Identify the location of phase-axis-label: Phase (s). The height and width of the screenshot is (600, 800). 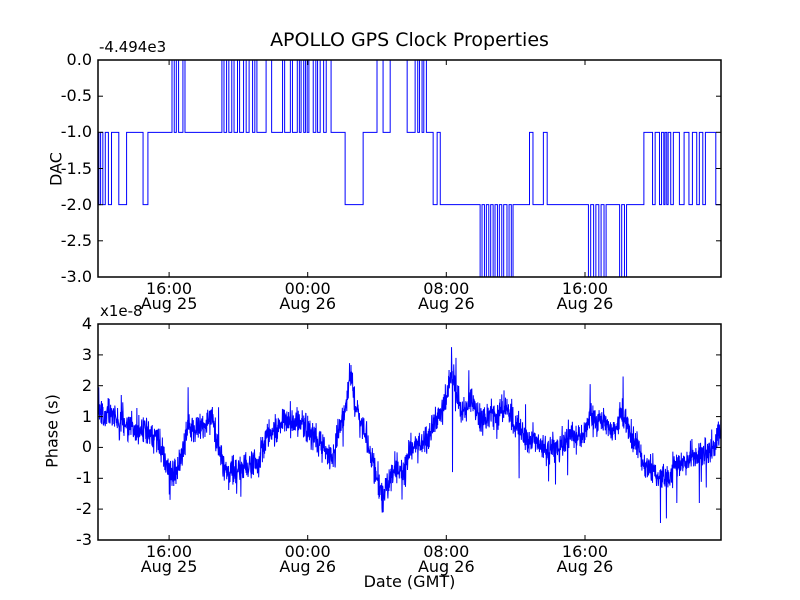
(52, 431).